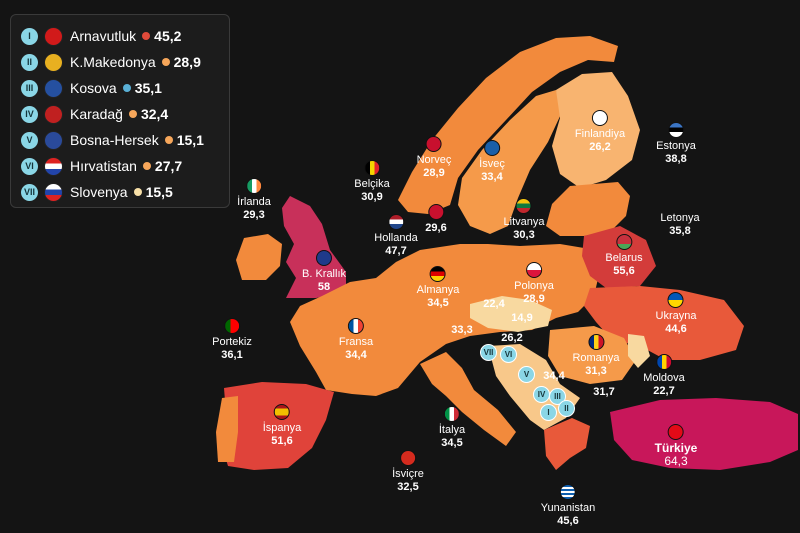  What do you see at coordinates (29, 114) in the screenshot?
I see `legend-number: IV` at bounding box center [29, 114].